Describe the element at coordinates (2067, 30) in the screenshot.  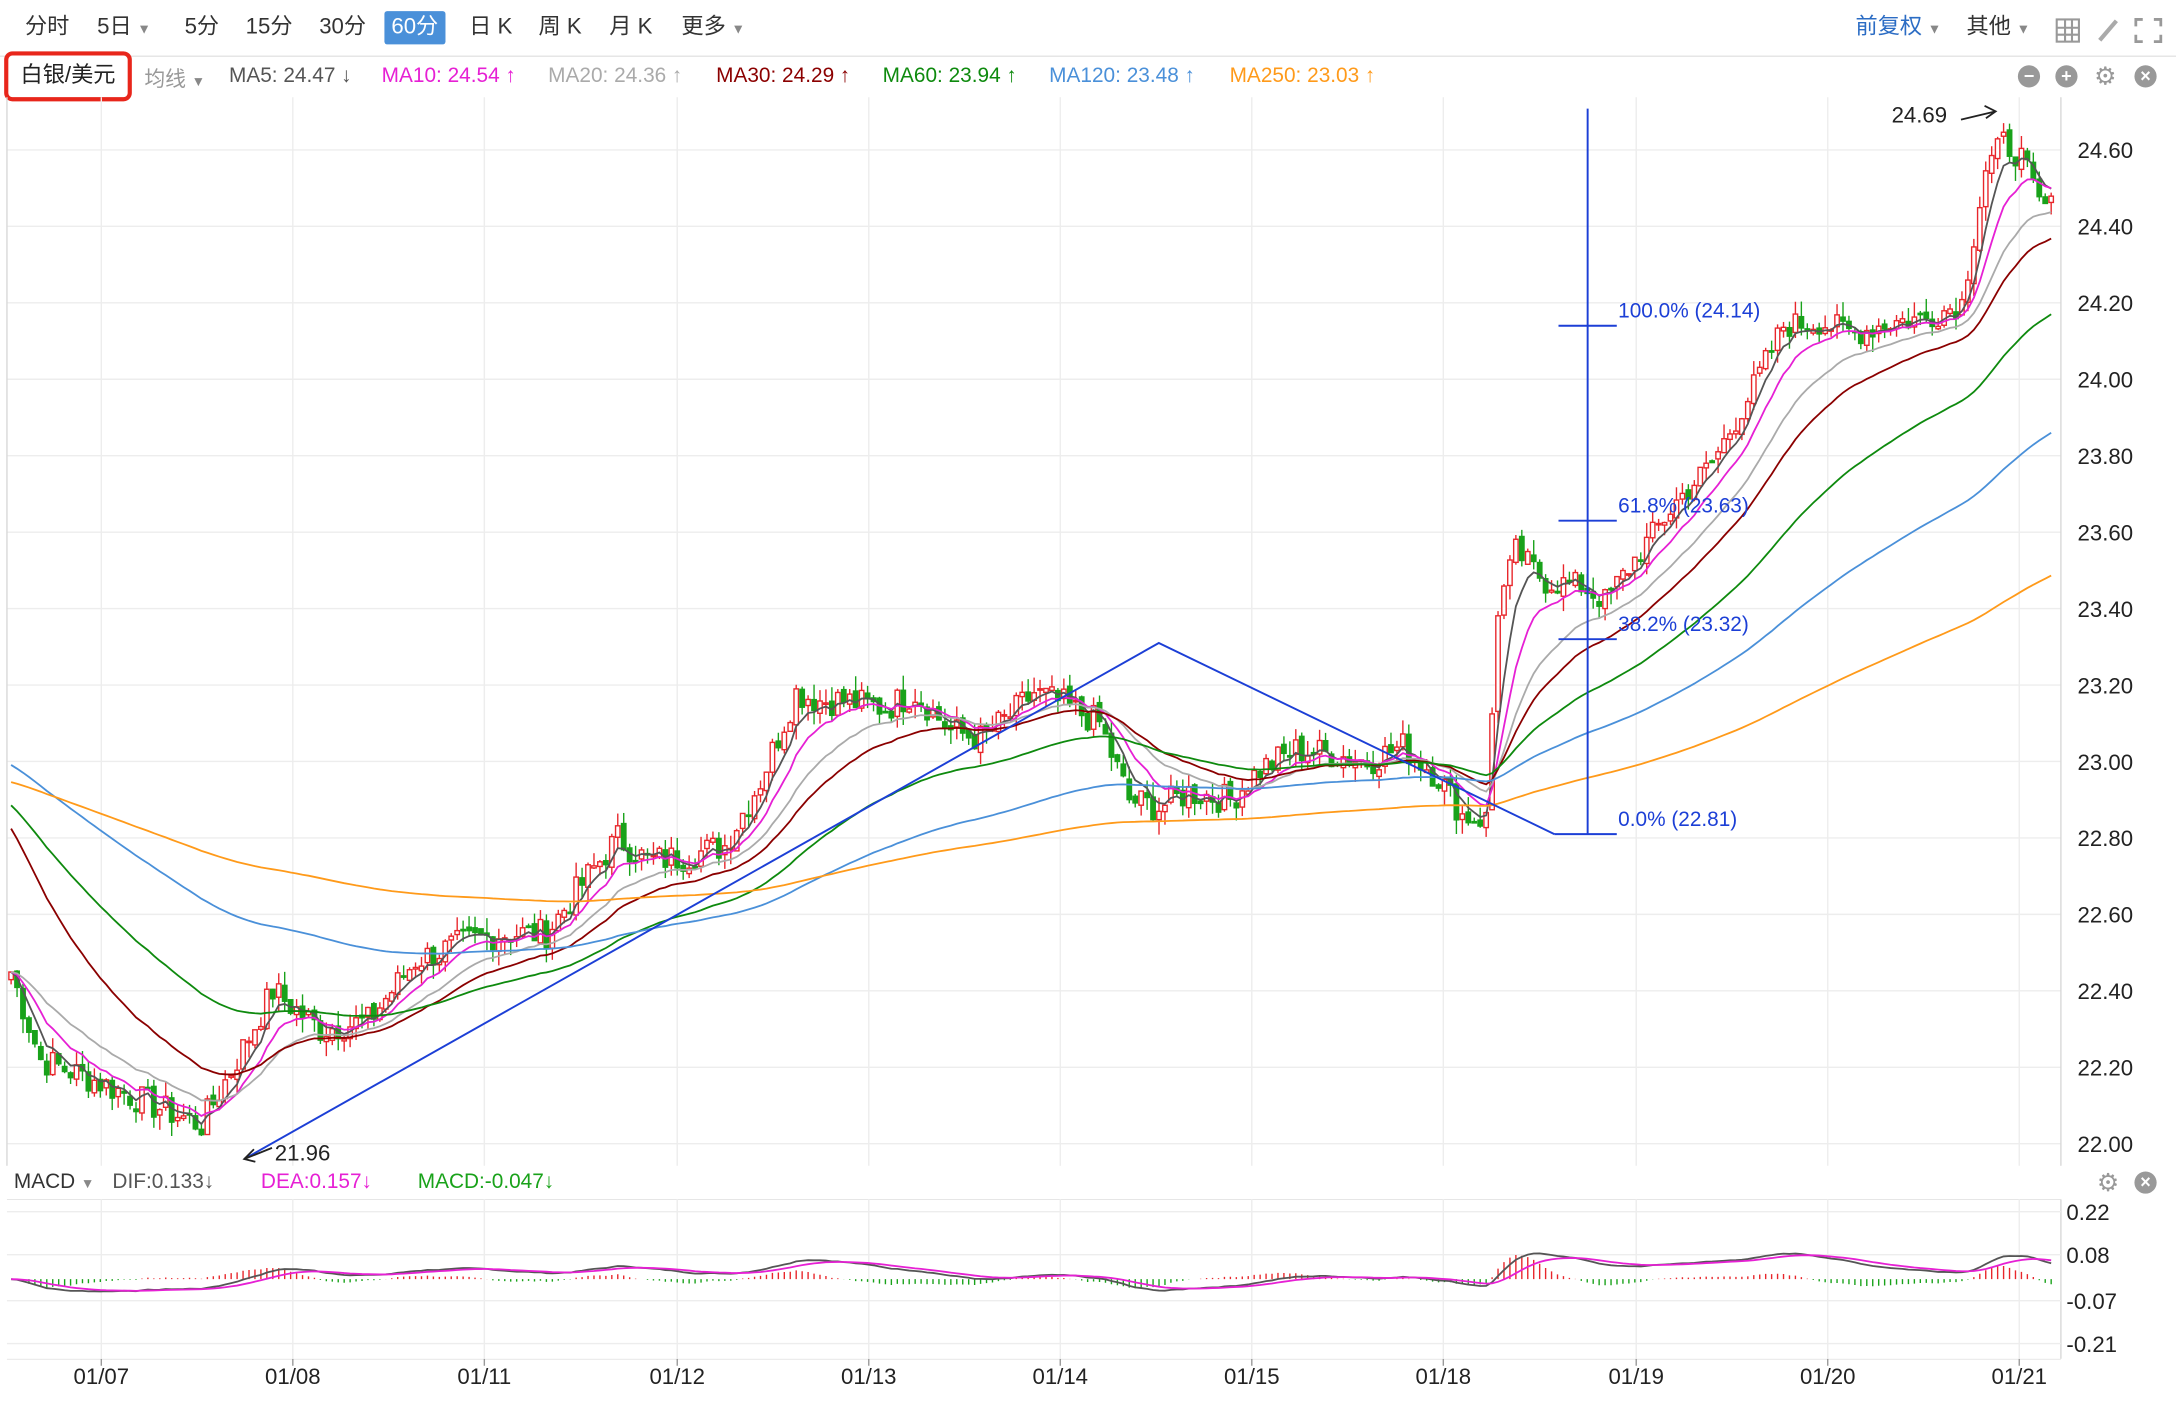
I see `grid-layout-icon` at that location.